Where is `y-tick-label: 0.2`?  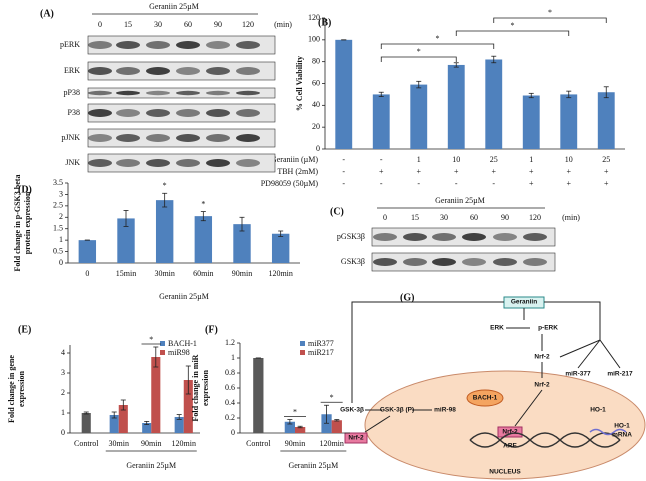
y-tick-label: 0.2 is located at coordinates (230, 417).